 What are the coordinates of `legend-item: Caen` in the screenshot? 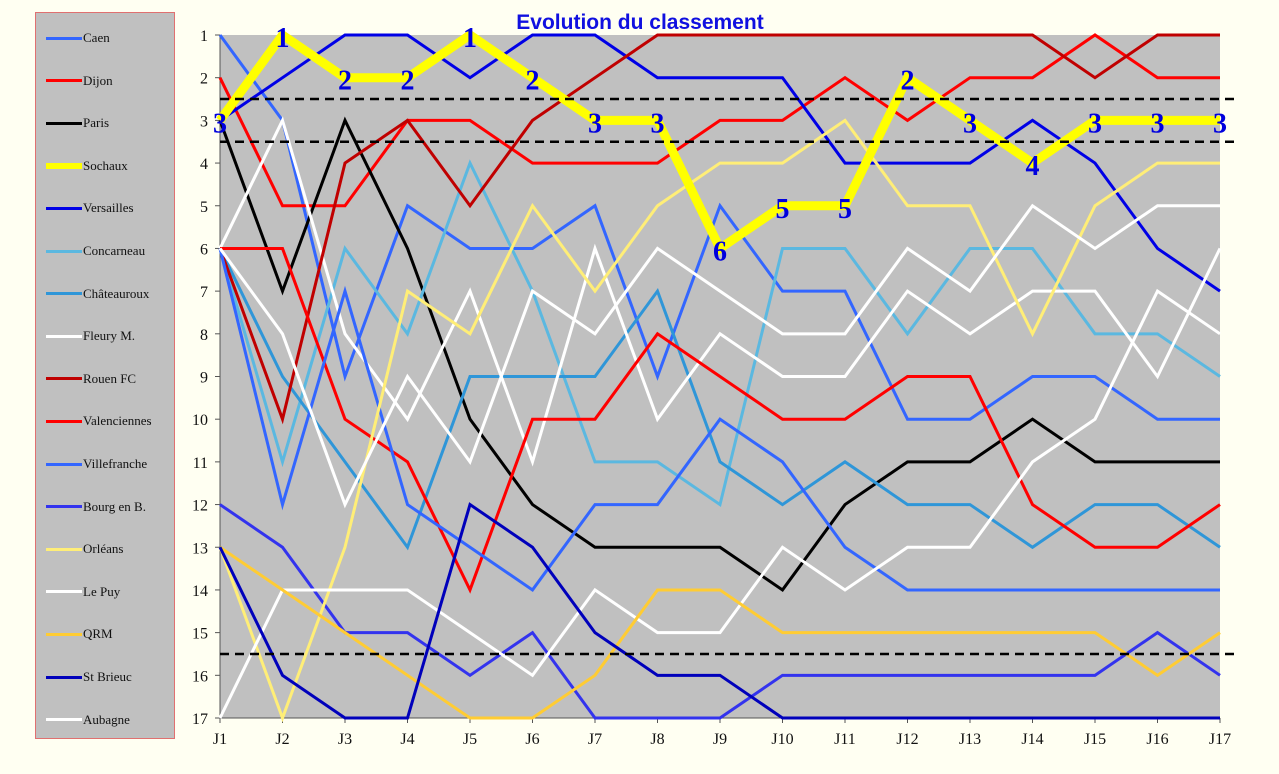 It's located at (78, 38).